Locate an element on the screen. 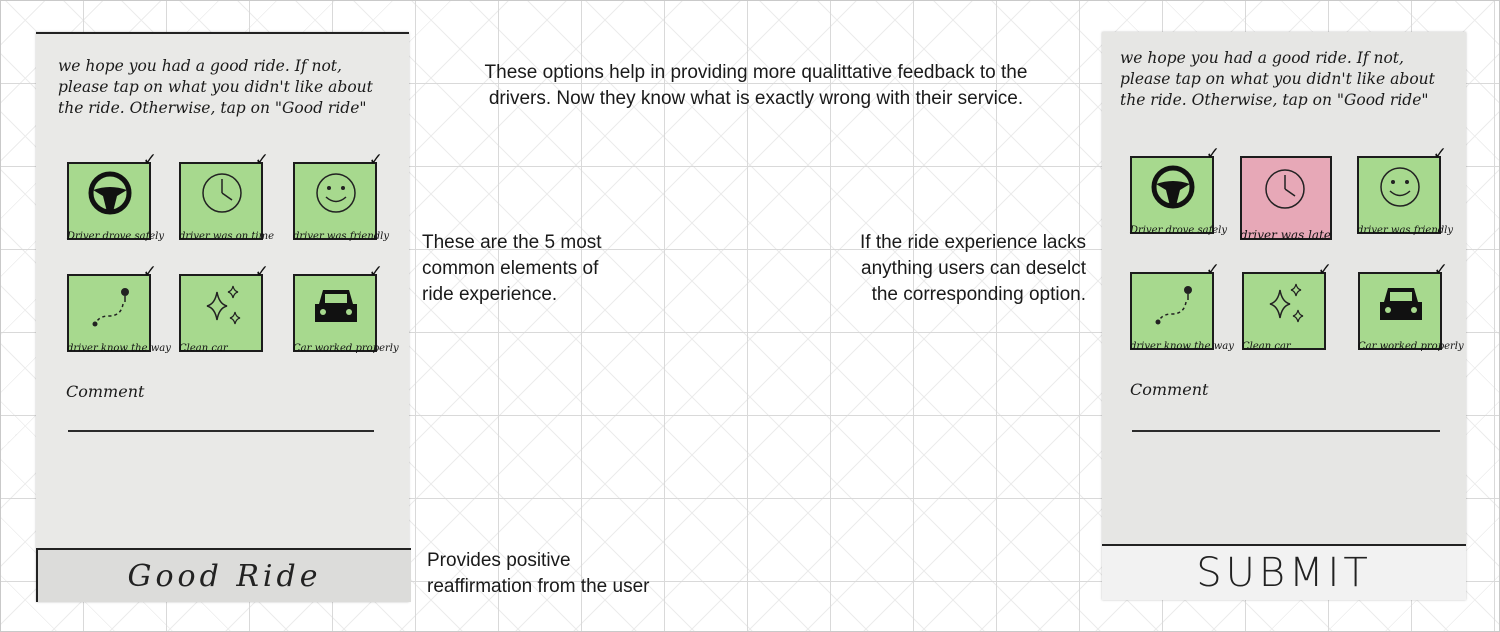 Image resolution: width=1500 pixels, height=632 pixels. option-driver-was-late: driver was late is located at coordinates (1286, 198).